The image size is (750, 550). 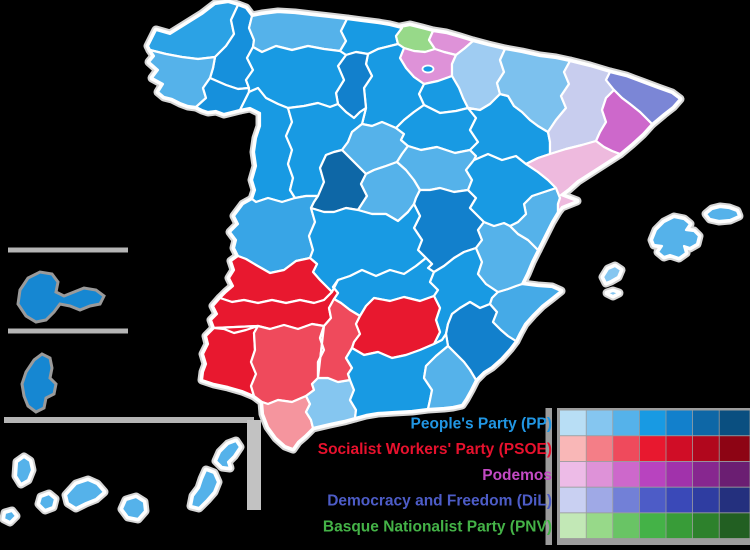 What do you see at coordinates (437, 526) in the screenshot?
I see `svg-text: Basque Nationalist Party (PNV)` at bounding box center [437, 526].